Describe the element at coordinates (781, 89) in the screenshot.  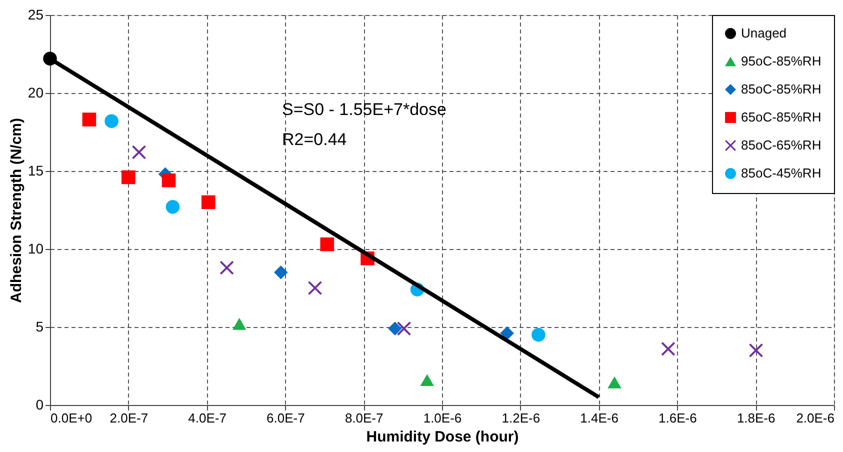
I see `legend-label: 85oC-85%RH` at that location.